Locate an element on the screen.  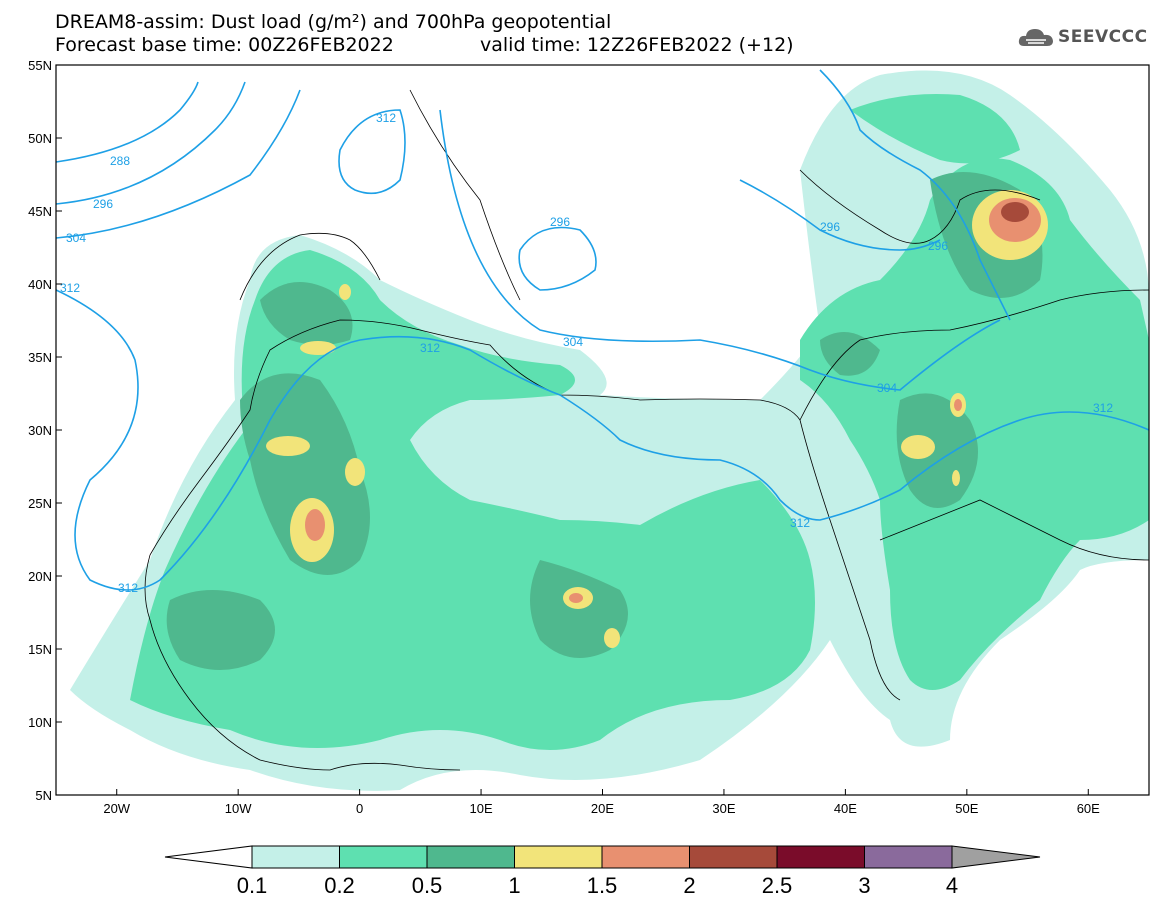
latitude-axis: 55N 50N 45N 40N 35N 30N 25N 20N 15N 10N 5N is located at coordinates (45, 430).